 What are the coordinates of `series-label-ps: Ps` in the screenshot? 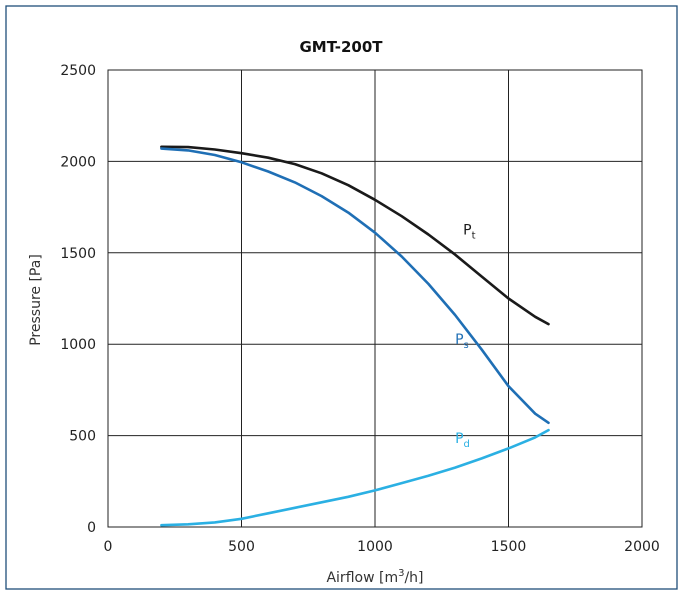 It's located at (462, 341).